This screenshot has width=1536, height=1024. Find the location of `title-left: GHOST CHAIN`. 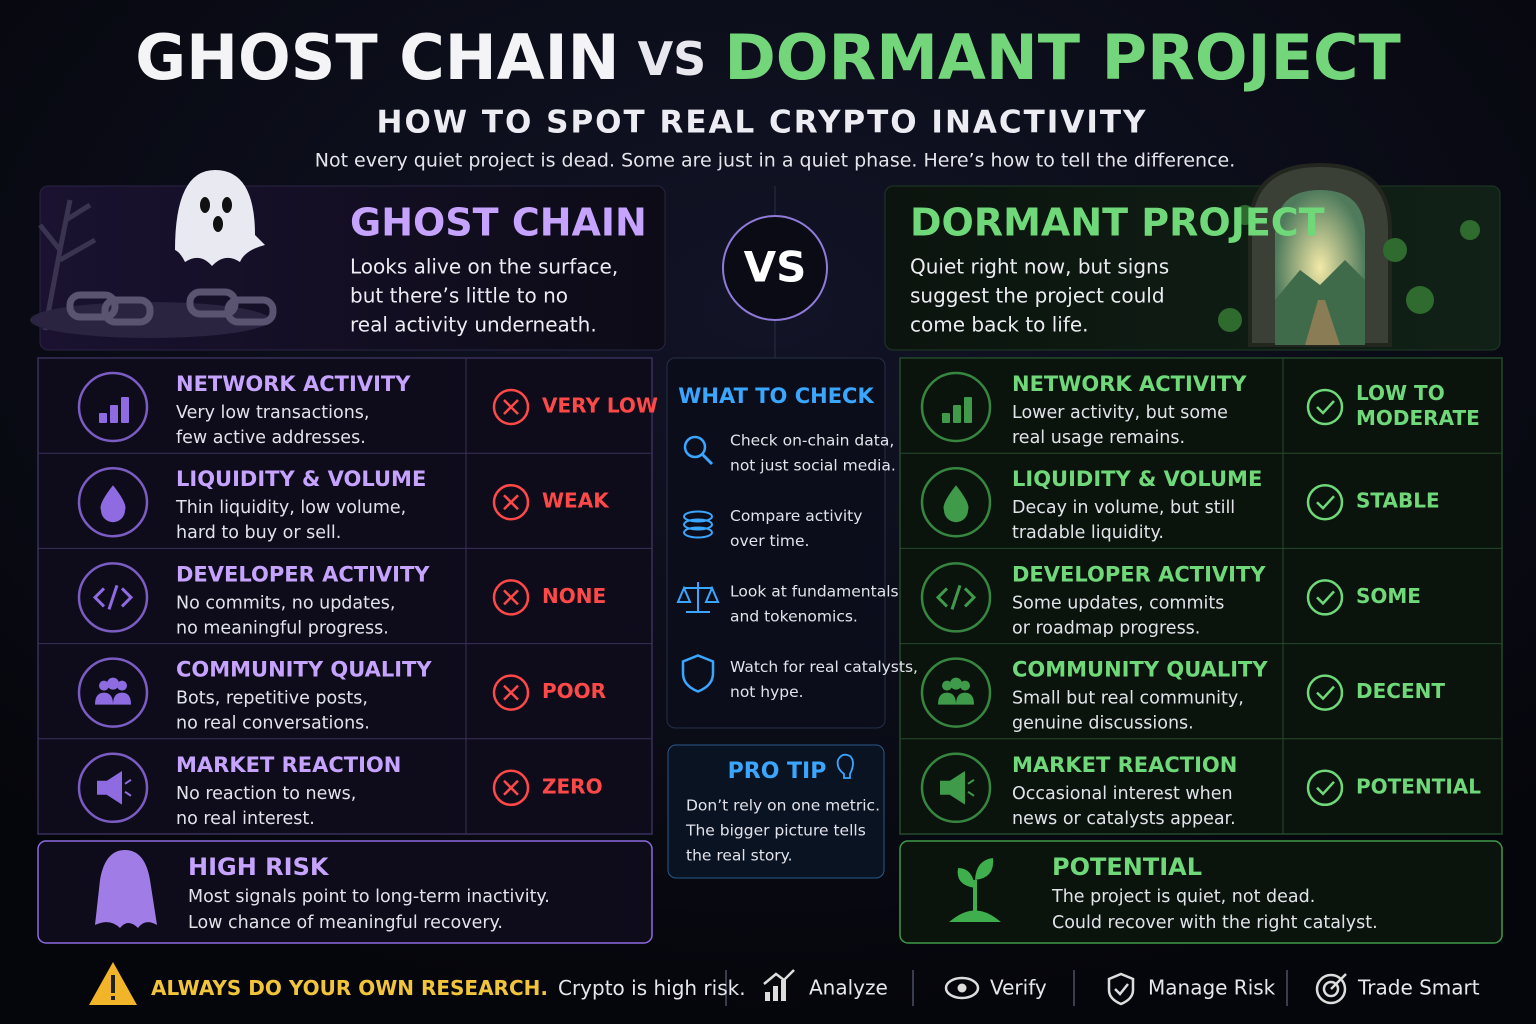

title-left: GHOST CHAIN is located at coordinates (377, 57).